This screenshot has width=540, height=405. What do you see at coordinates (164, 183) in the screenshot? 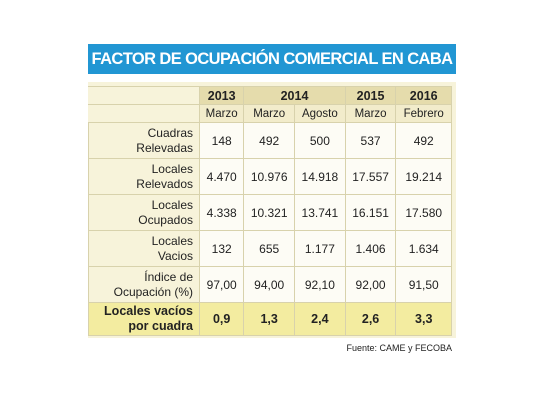
I see `row-label-line: Relevados` at bounding box center [164, 183].